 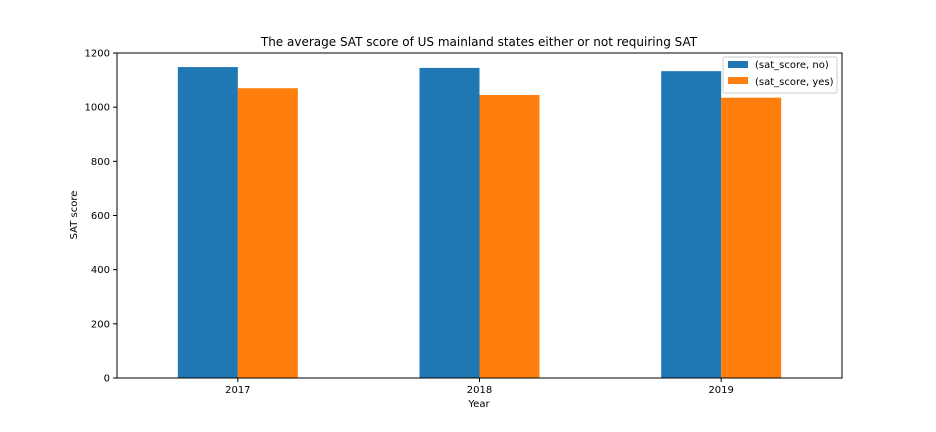 What do you see at coordinates (792, 65) in the screenshot?
I see `legend-label-0: (sat_score, no)` at bounding box center [792, 65].